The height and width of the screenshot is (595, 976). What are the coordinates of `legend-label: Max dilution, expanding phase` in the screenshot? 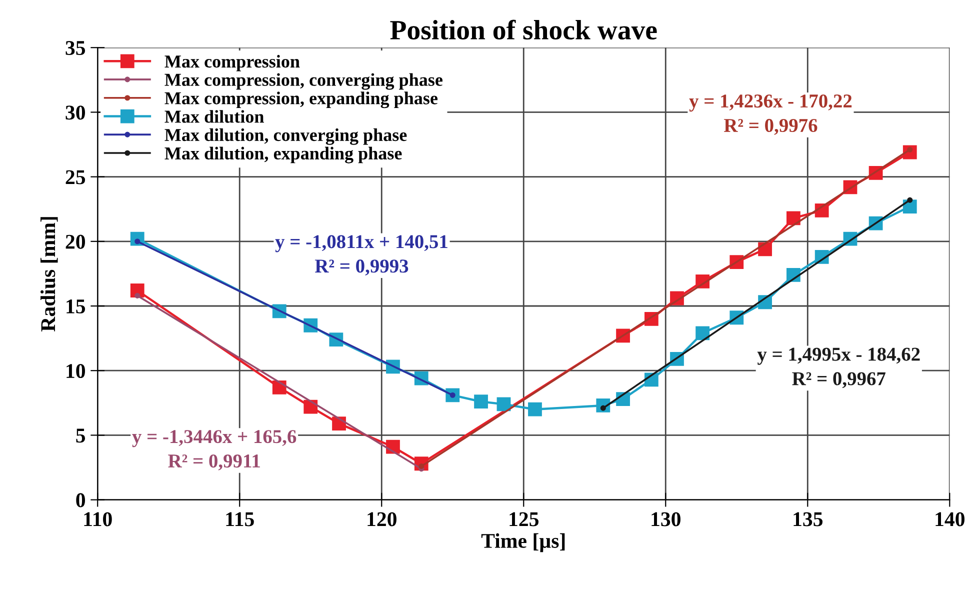 It's located at (283, 155).